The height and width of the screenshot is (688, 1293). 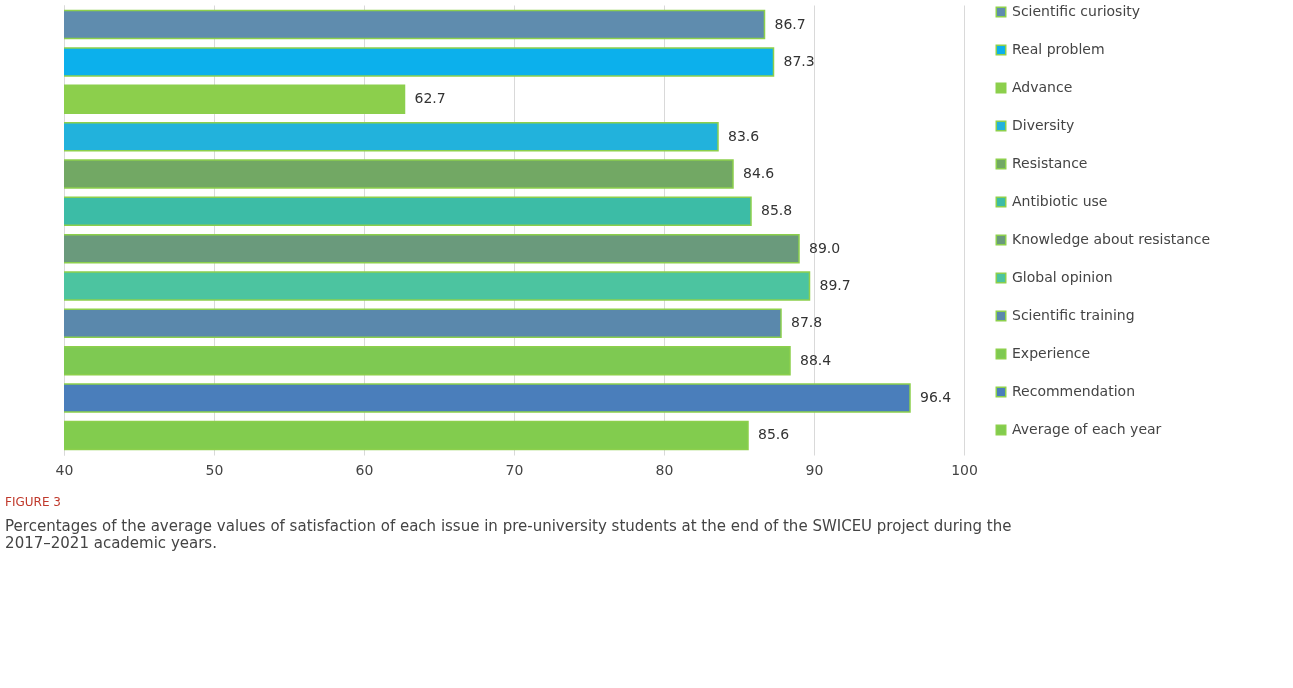 I want to click on x-tick-label: 40, so click(x=64, y=469).